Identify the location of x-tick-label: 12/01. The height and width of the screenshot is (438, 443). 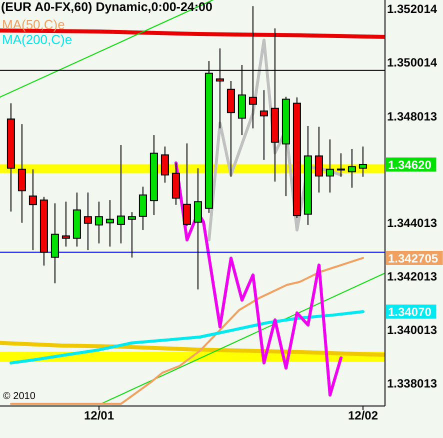
(99, 415).